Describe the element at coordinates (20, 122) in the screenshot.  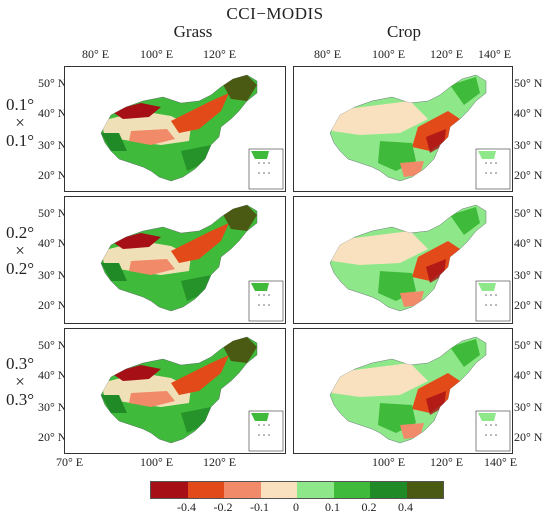
I see `row-label-res-0-1: 0.1° × 0.1°` at that location.